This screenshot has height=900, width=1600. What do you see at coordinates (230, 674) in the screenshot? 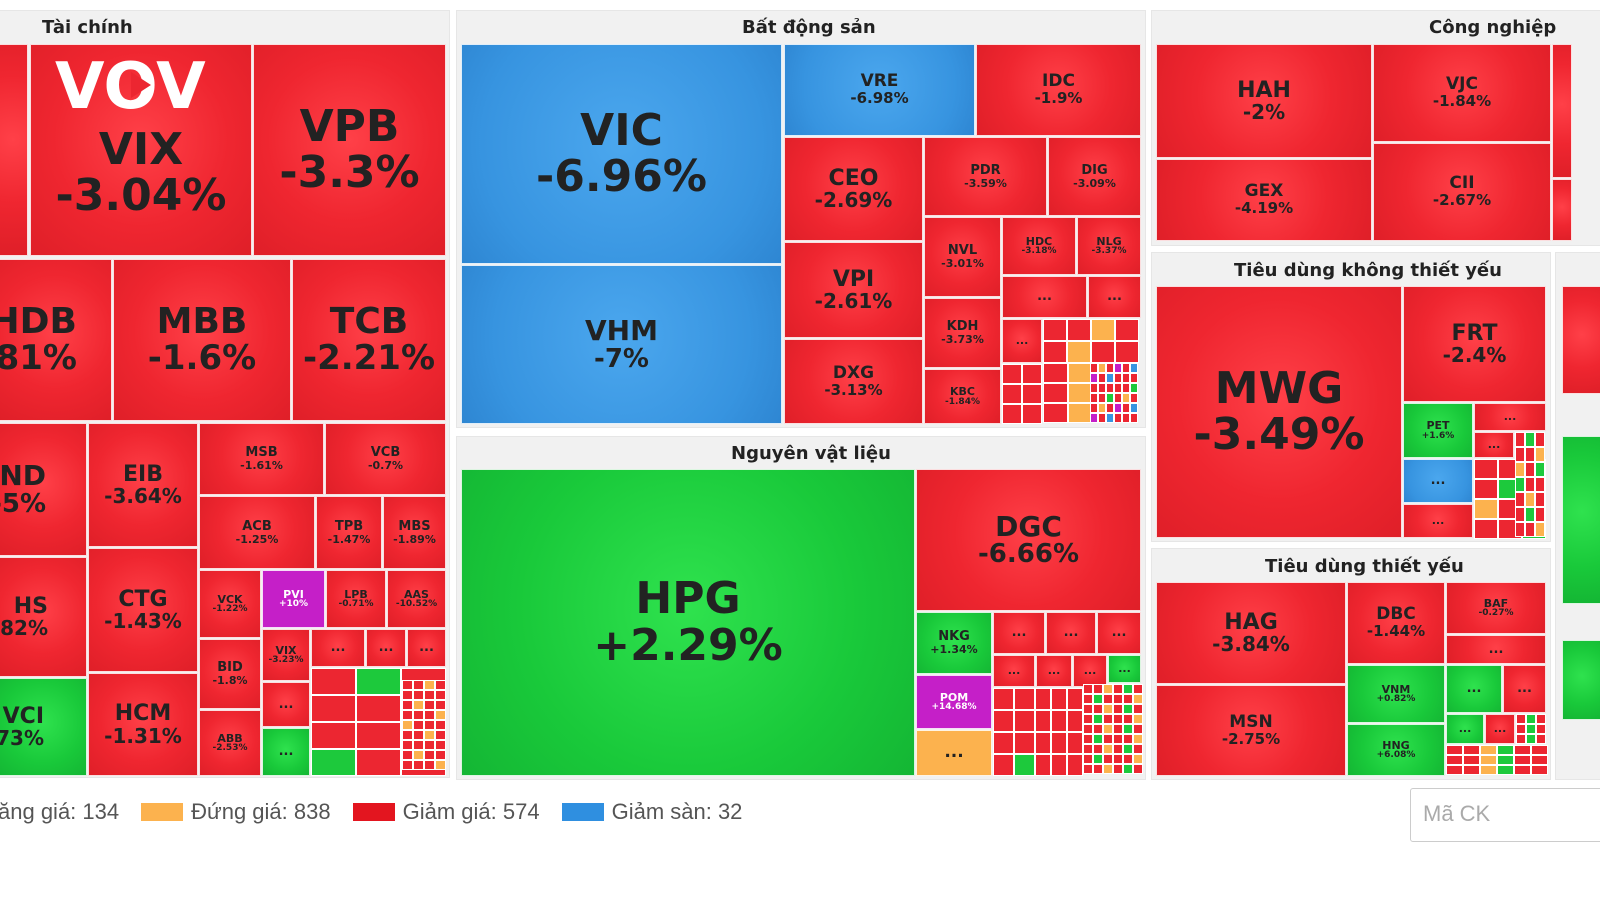
I see `stock-tile-bid: BID -1.8%` at bounding box center [230, 674].